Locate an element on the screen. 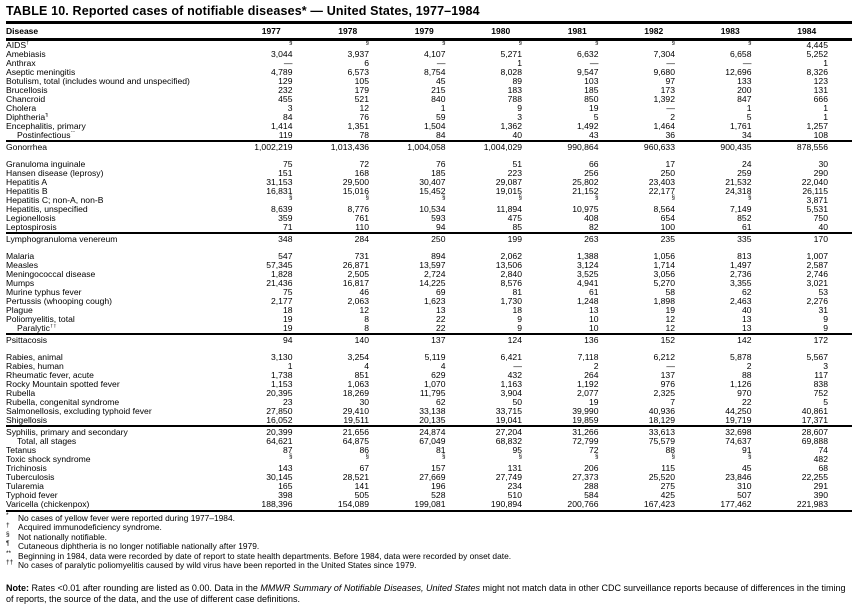  disease-name: Tetanus is located at coordinates (21, 450).